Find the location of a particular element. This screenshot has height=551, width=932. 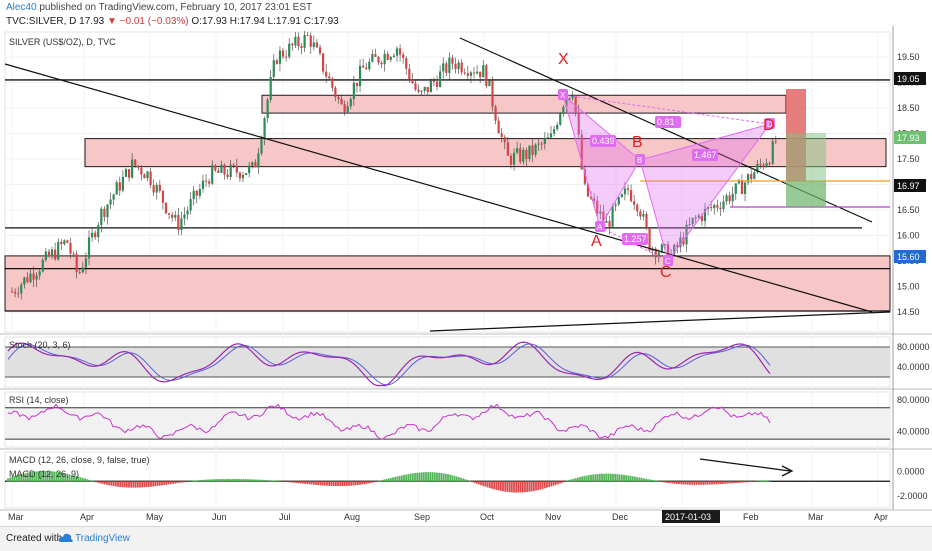

supply-demand-zone is located at coordinates (485, 153).